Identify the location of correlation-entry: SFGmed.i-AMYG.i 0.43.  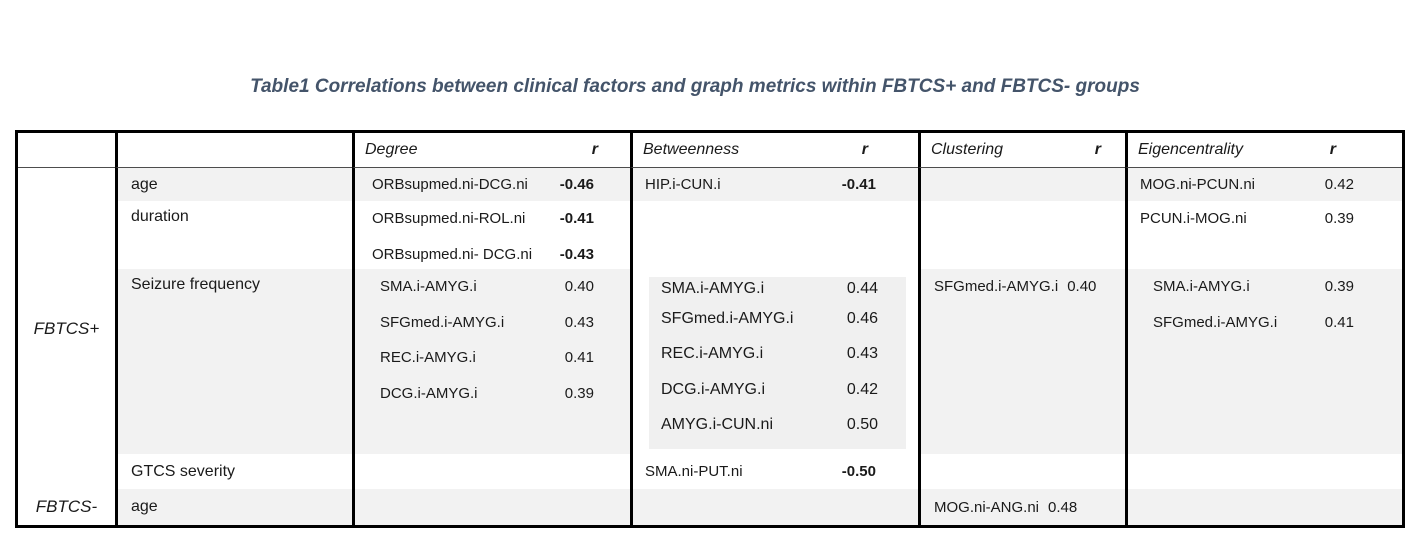
(492, 323).